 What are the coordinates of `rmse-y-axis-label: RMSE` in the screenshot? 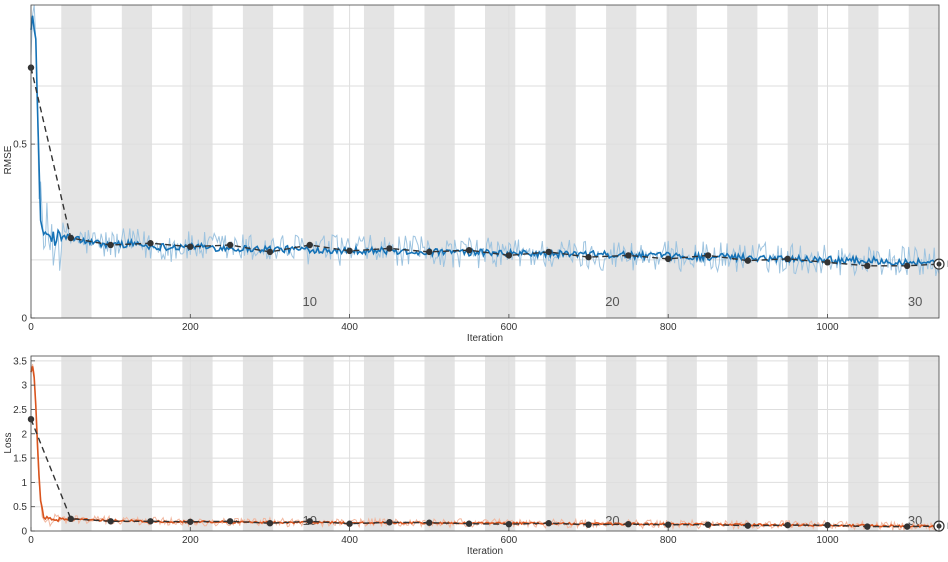 It's located at (8, 159).